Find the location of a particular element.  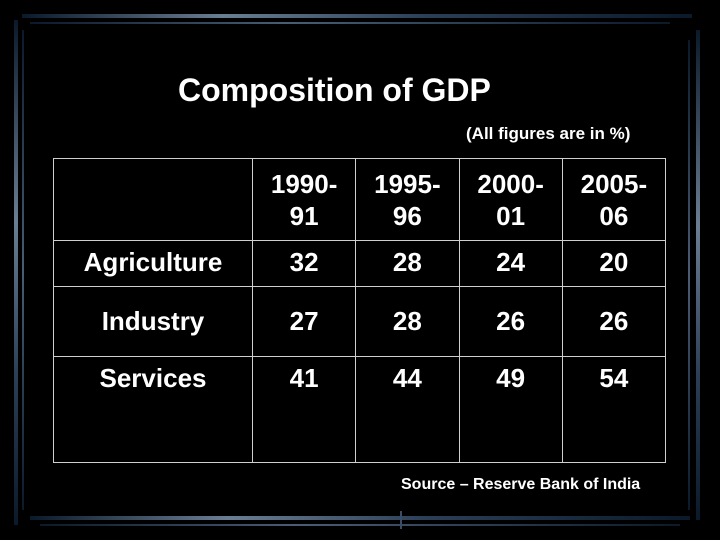

header-cell-2005-06: 2005- 06 is located at coordinates (614, 199).